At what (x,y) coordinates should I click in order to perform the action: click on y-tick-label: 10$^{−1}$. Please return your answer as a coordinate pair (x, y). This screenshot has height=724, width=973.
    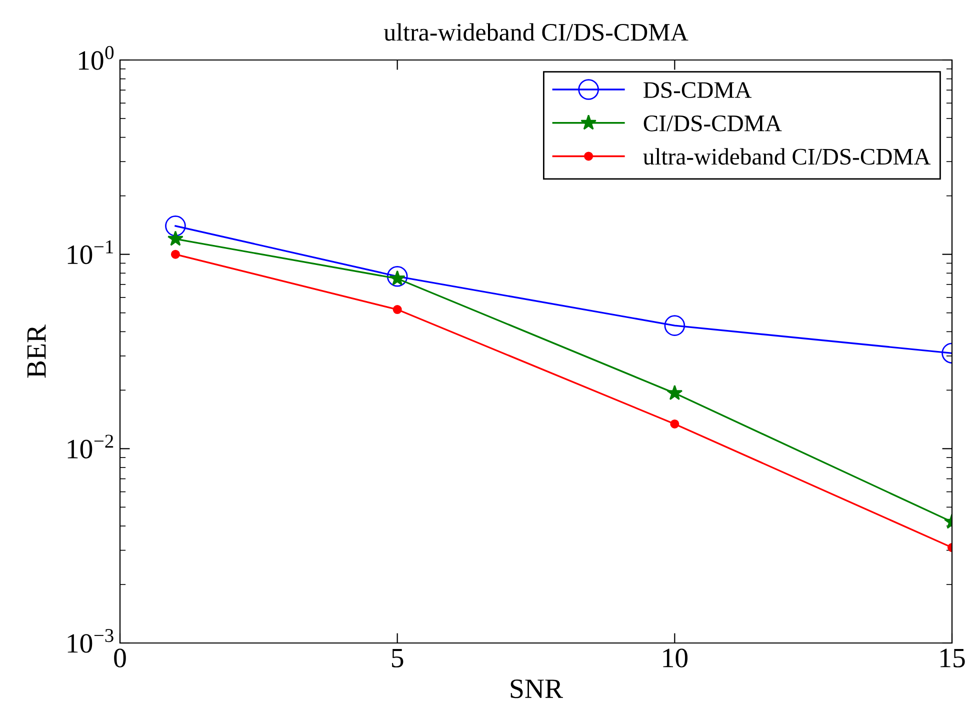
    Looking at the image, I should click on (90, 252).